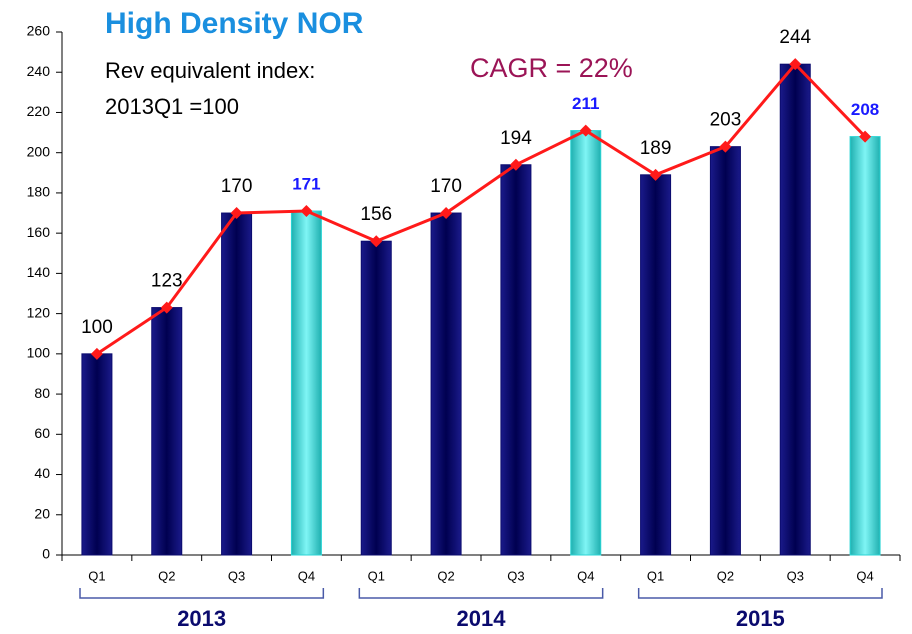  Describe the element at coordinates (39, 312) in the screenshot. I see `y-tick-label: 120` at that location.